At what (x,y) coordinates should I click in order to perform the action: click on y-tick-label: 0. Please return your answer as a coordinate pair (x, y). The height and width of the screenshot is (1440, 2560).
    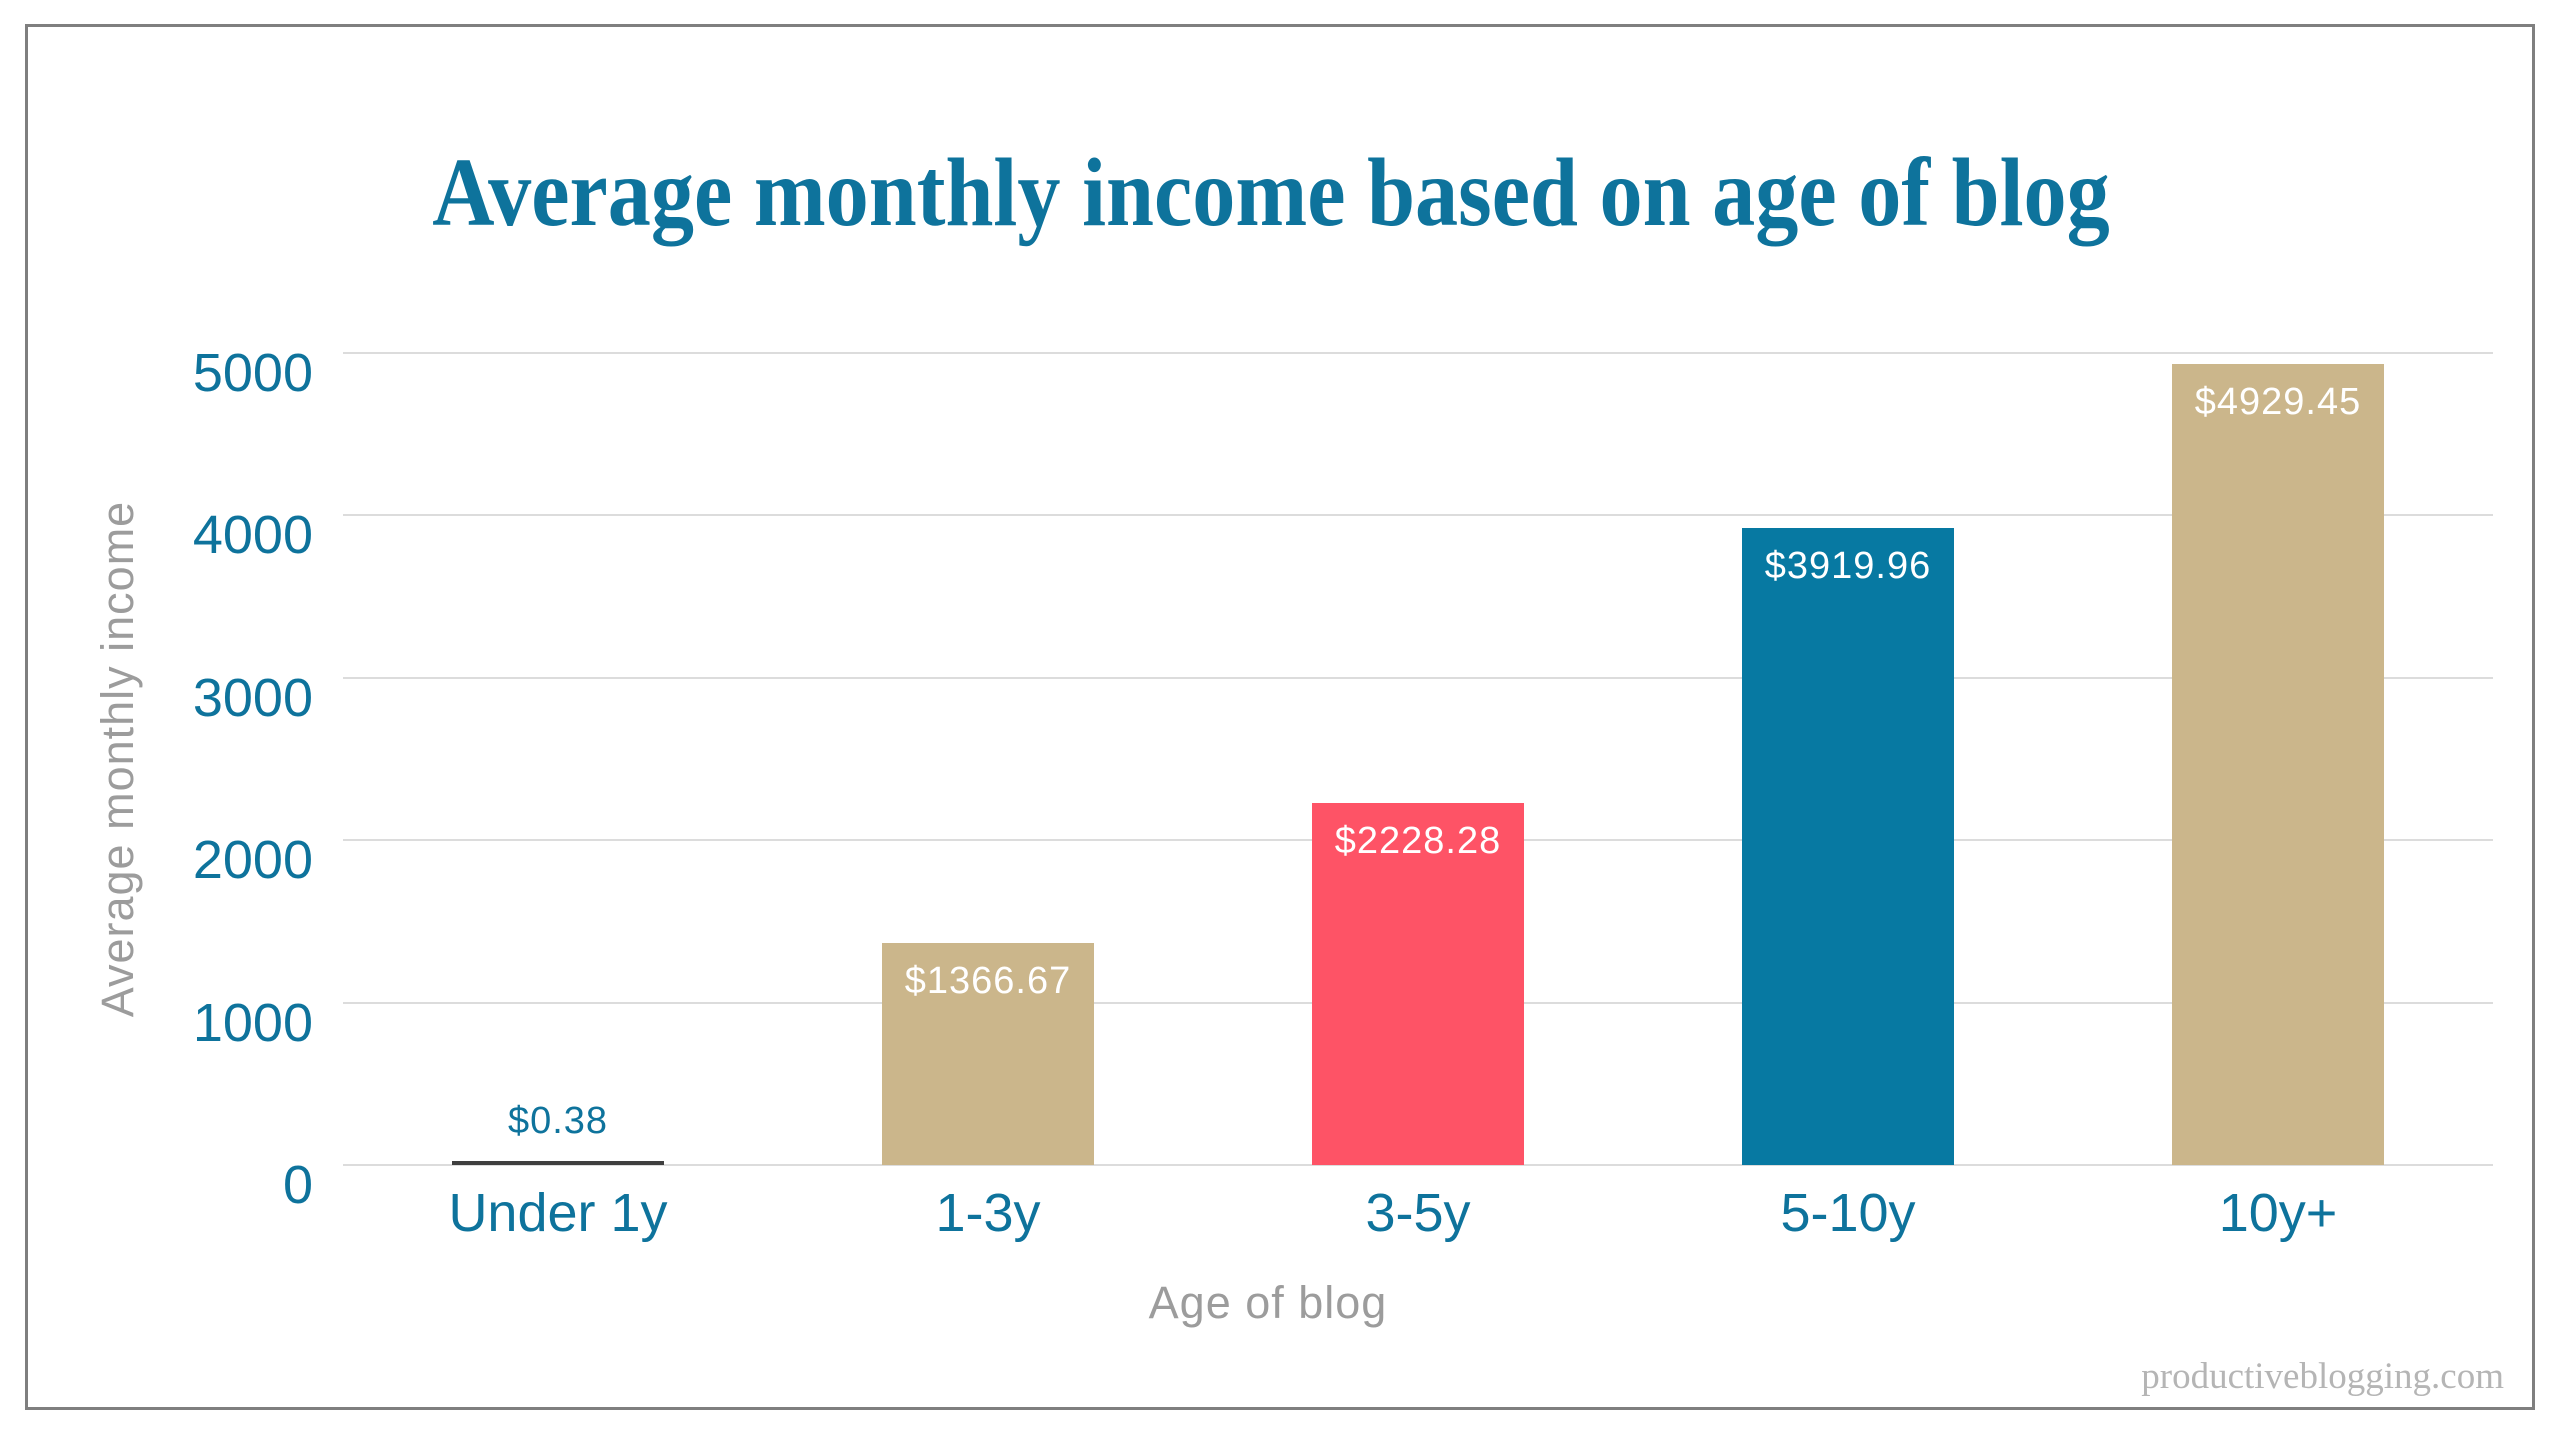
    Looking at the image, I should click on (297, 1185).